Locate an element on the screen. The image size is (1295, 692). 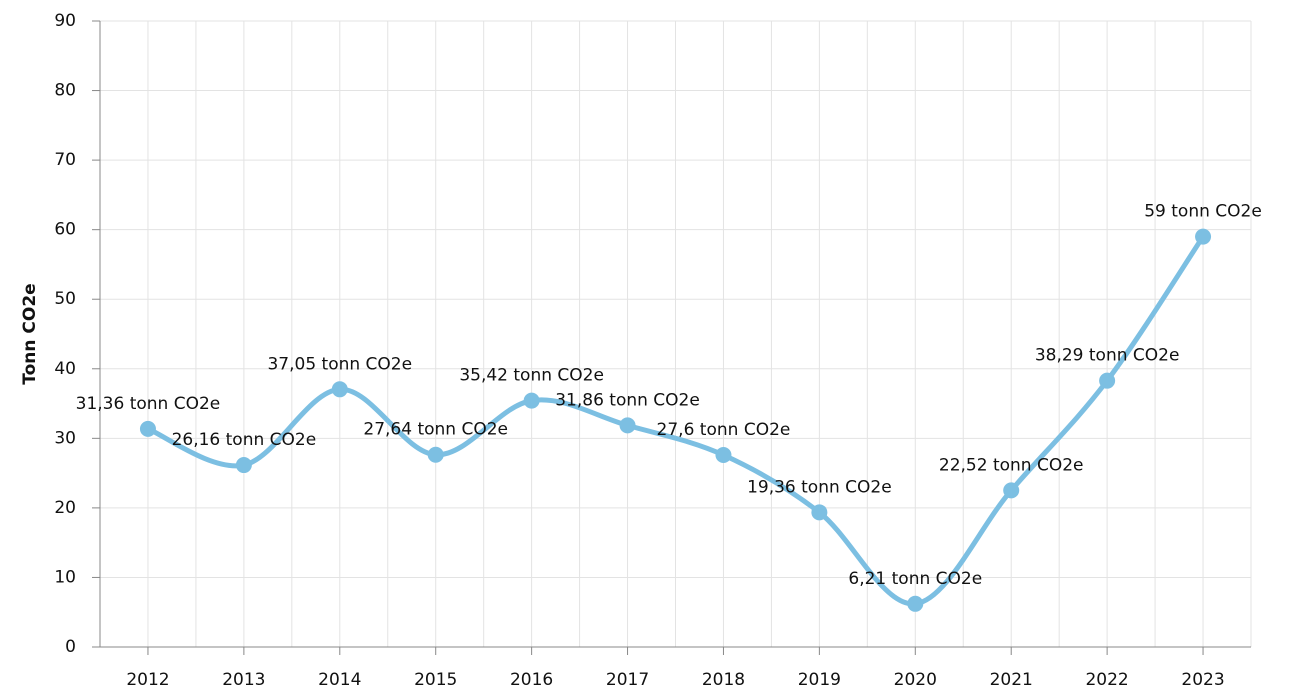
x-tick-label: 2023 is located at coordinates (1202, 680).